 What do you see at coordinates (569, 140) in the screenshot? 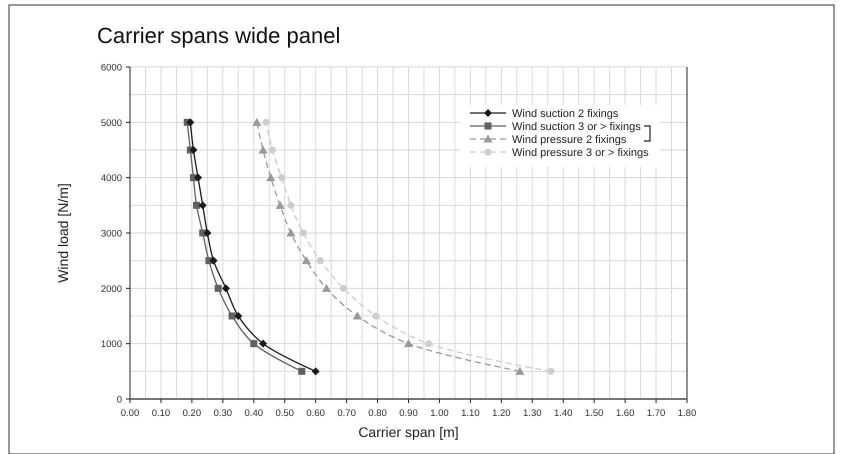
I see `legend-label: Wind pressure 2 fixings` at bounding box center [569, 140].